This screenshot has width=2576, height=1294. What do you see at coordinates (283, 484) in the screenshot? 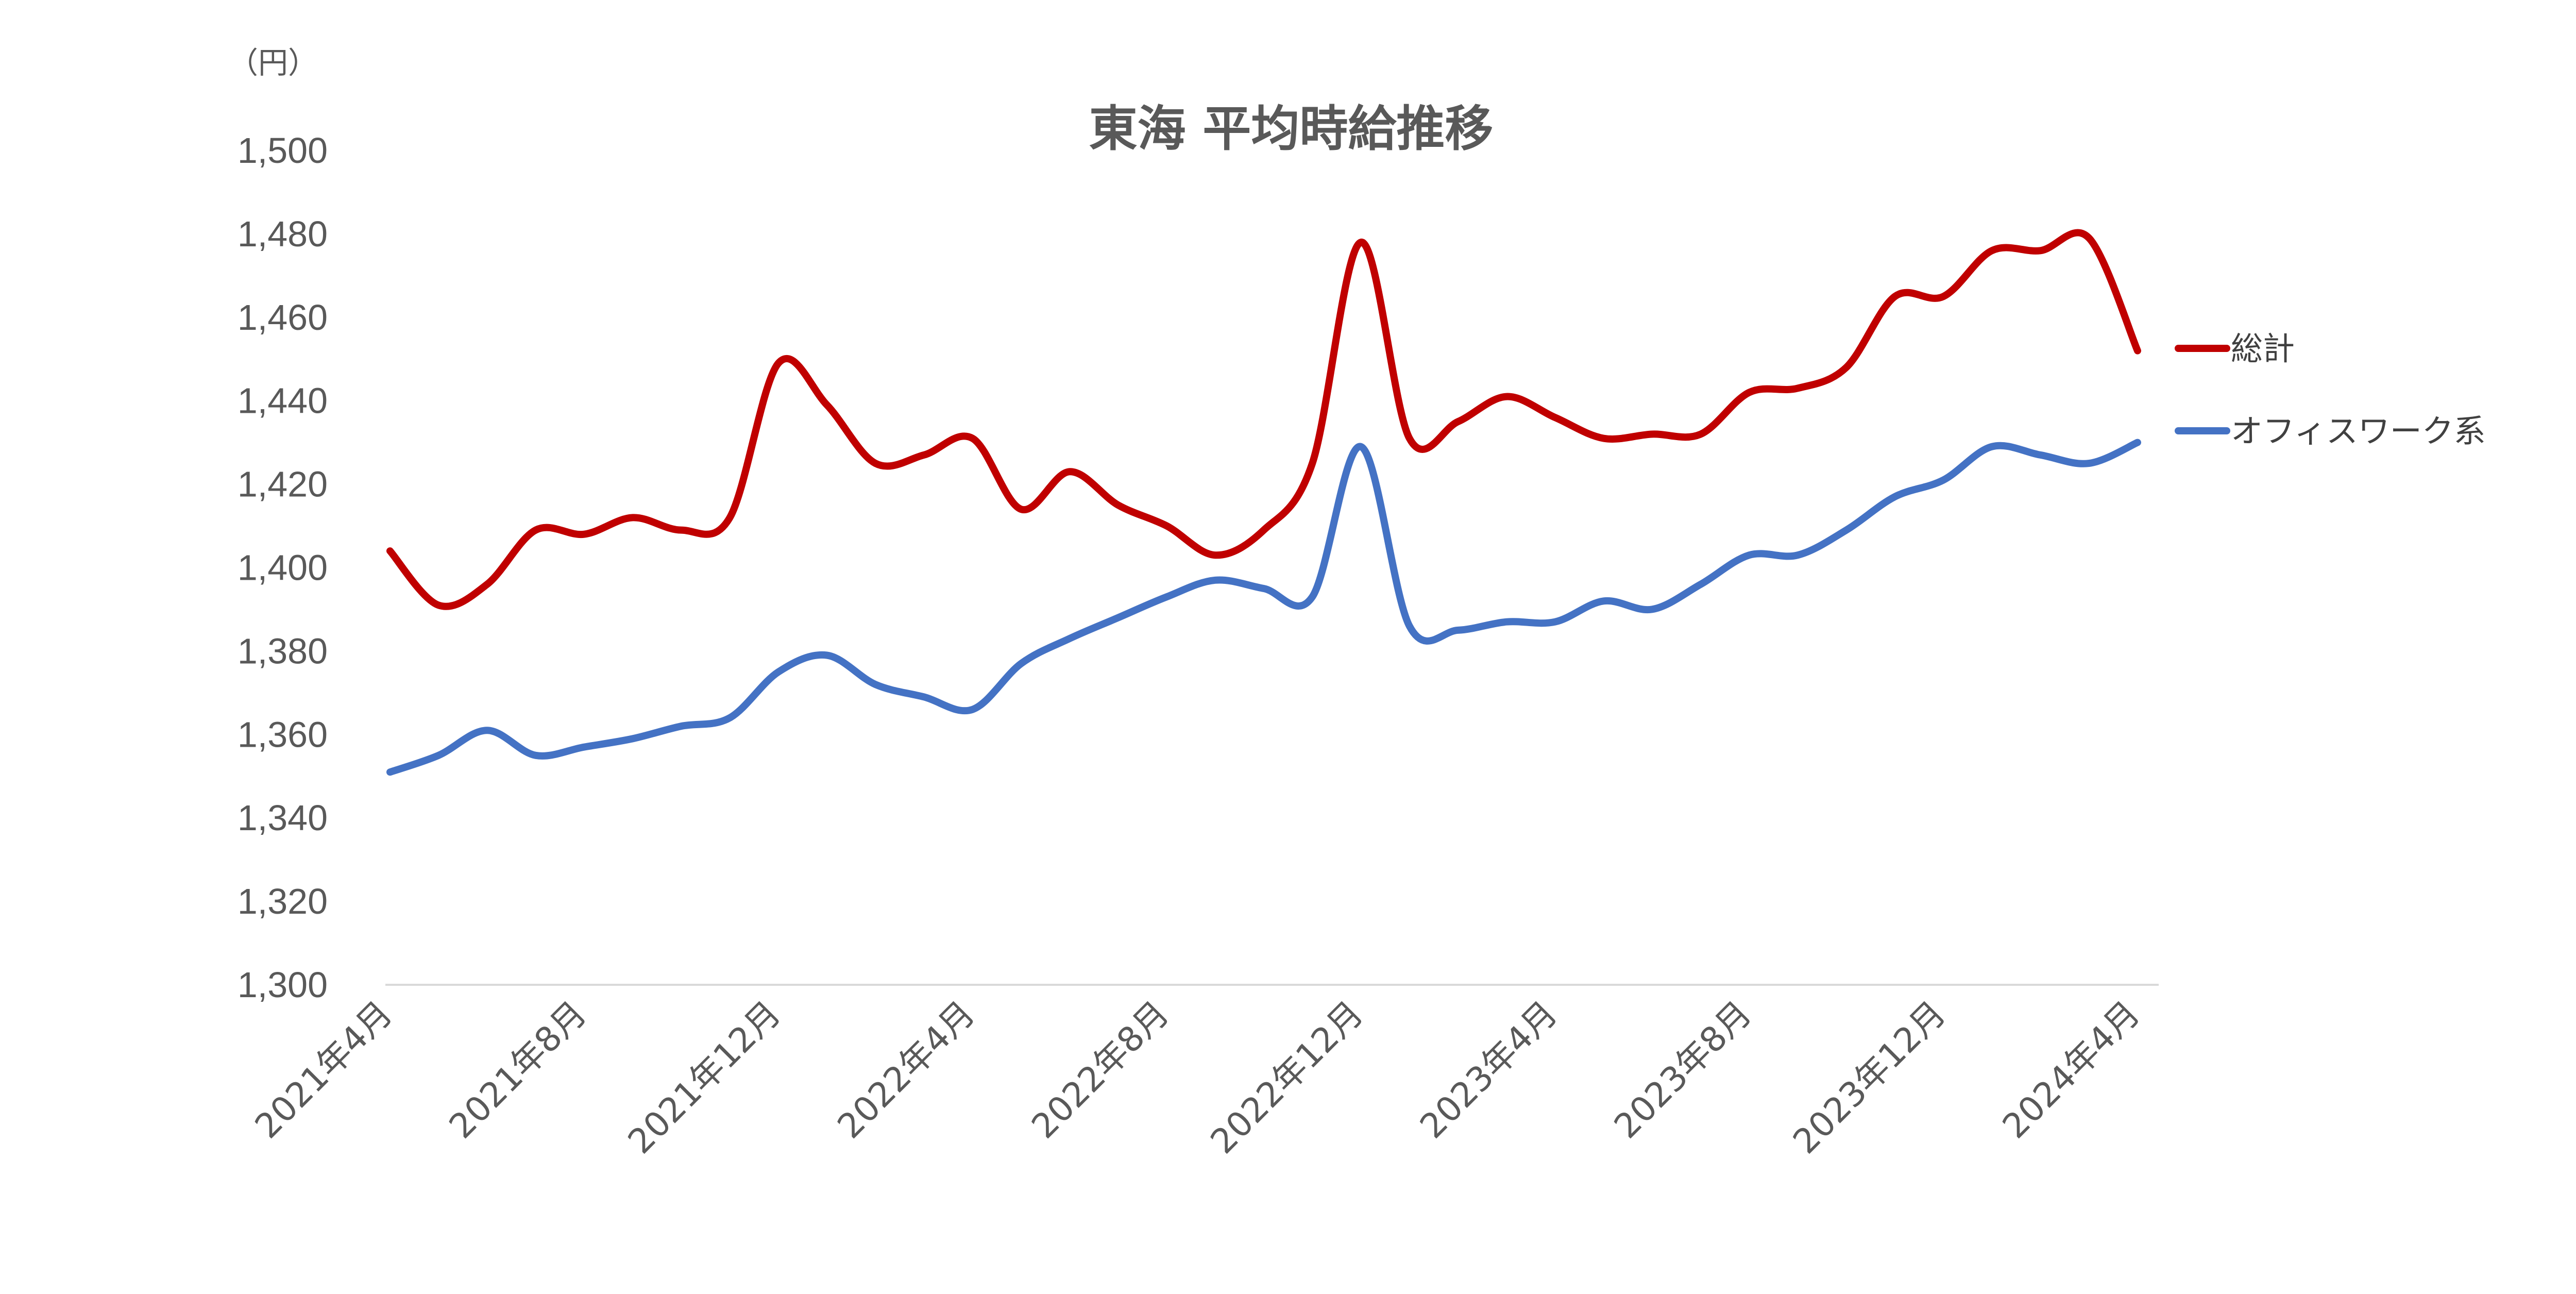
I see `y-tick-label: 1,420` at bounding box center [283, 484].